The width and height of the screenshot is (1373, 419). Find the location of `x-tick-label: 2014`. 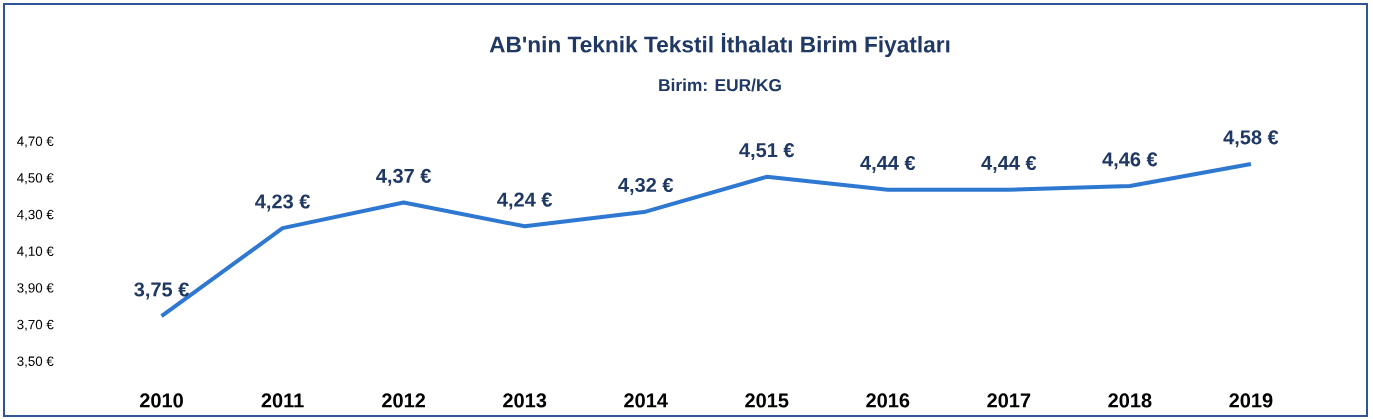

x-tick-label: 2014 is located at coordinates (646, 400).